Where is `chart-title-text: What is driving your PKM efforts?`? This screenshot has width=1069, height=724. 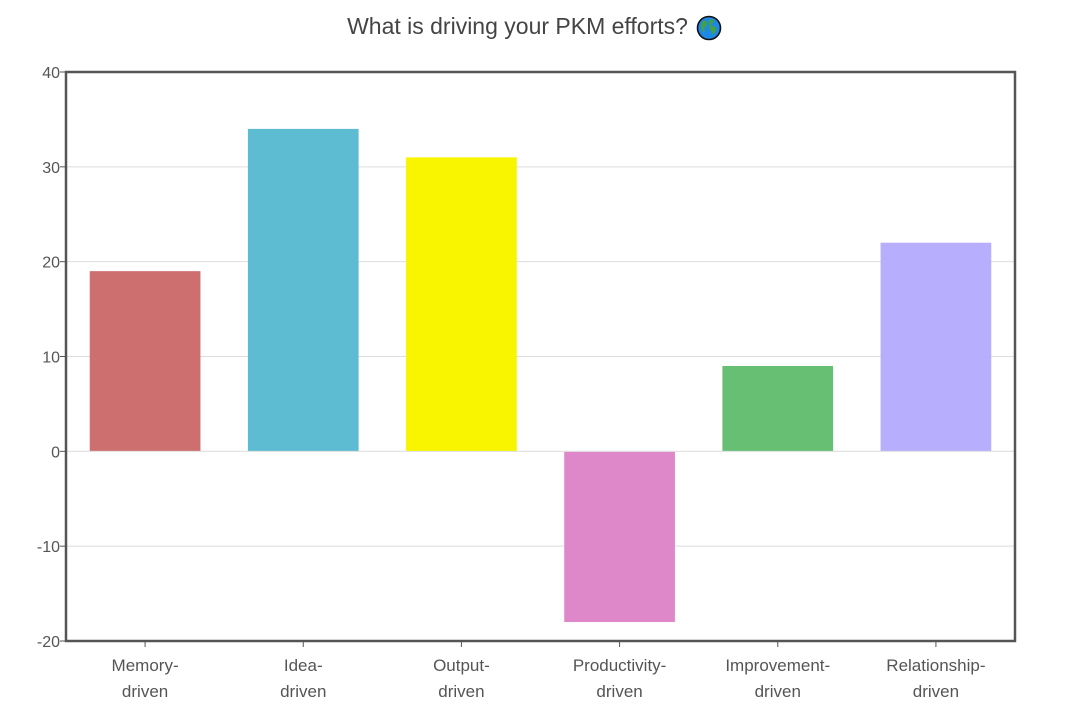
chart-title-text: What is driving your PKM efforts? is located at coordinates (517, 26).